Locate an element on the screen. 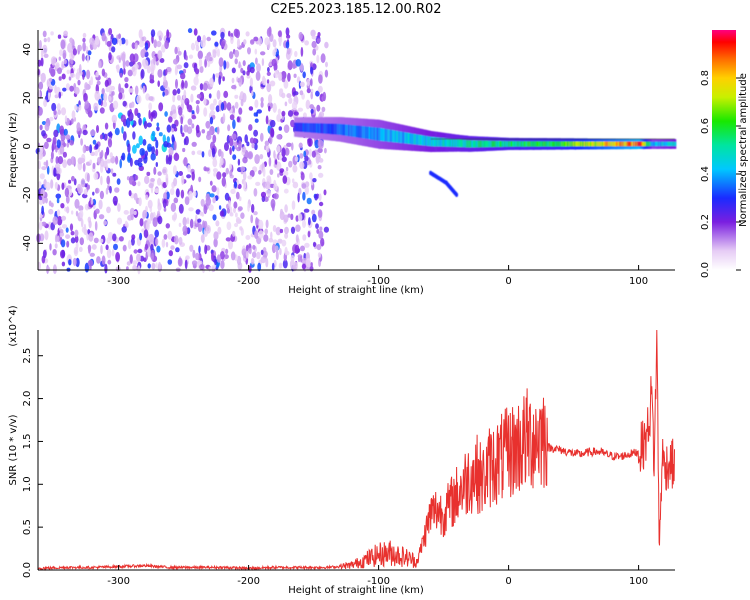  chart-title: C2E5.2023.185.12.00.R02 is located at coordinates (356, 9).